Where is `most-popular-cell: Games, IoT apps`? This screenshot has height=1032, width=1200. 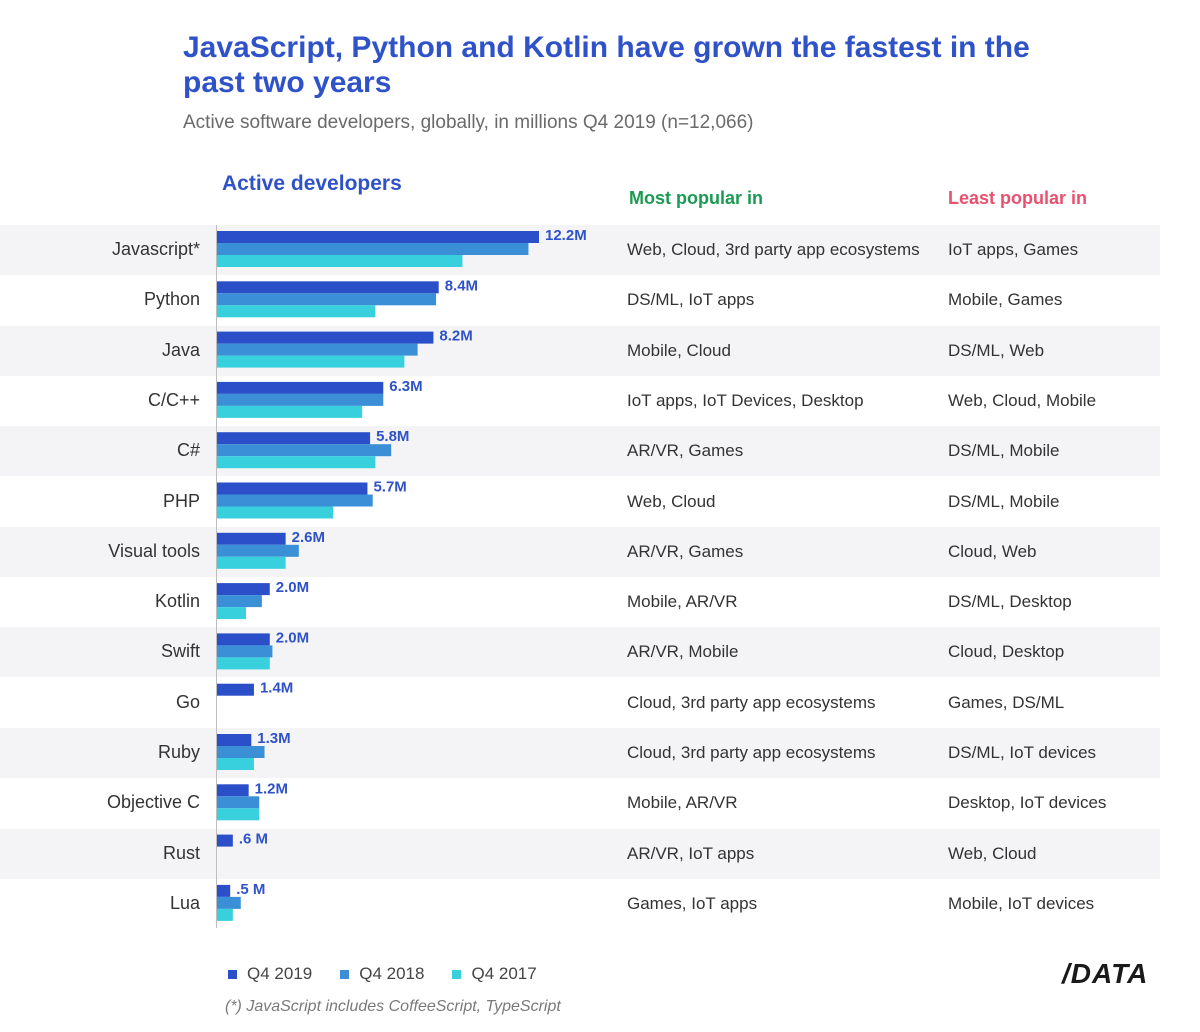
most-popular-cell: Games, IoT apps is located at coordinates (692, 903).